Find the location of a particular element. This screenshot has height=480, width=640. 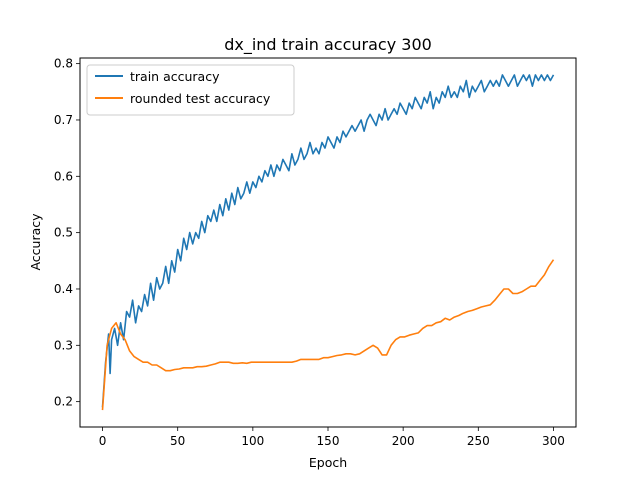

legend: train accuracy rounded test accuracy is located at coordinates (190, 90).